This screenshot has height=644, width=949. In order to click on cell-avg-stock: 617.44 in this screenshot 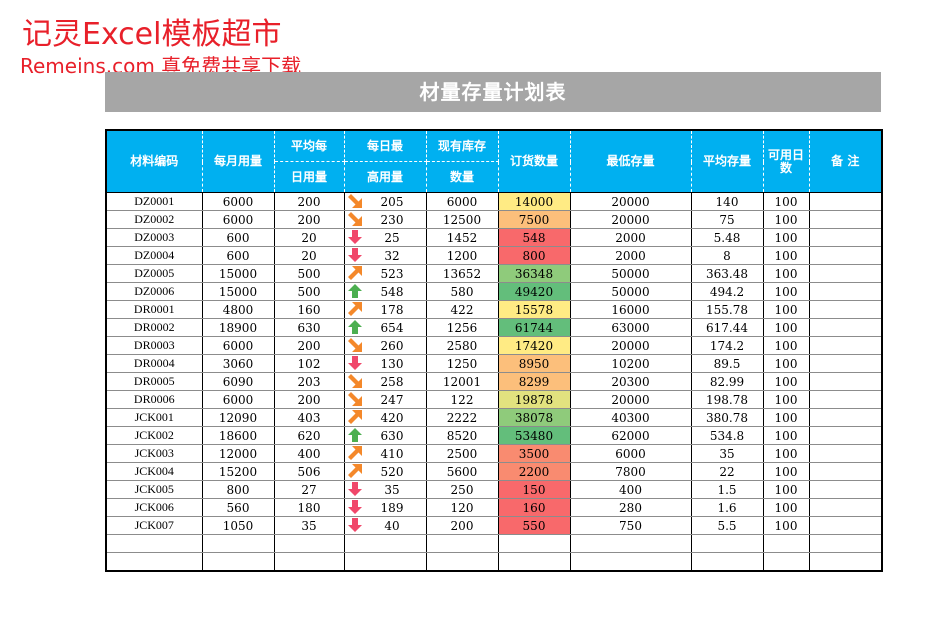, I will do `click(726, 327)`.